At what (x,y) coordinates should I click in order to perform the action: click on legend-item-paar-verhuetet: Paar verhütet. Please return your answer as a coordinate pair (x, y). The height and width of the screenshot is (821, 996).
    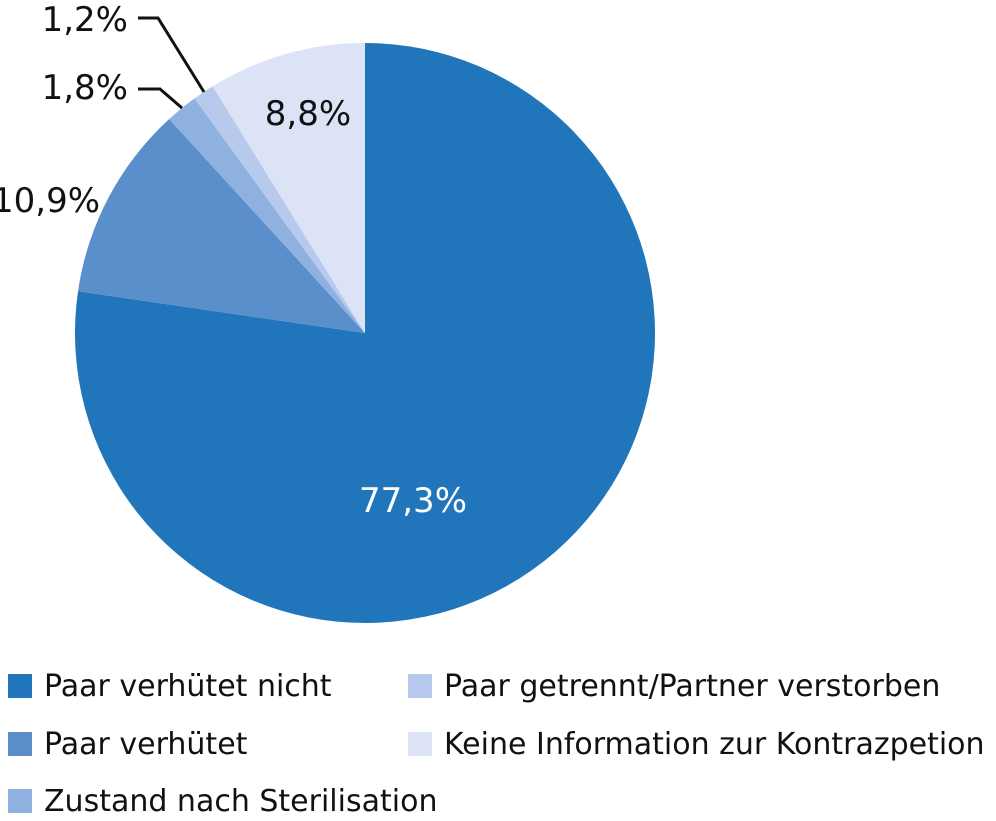
    Looking at the image, I should click on (127, 744).